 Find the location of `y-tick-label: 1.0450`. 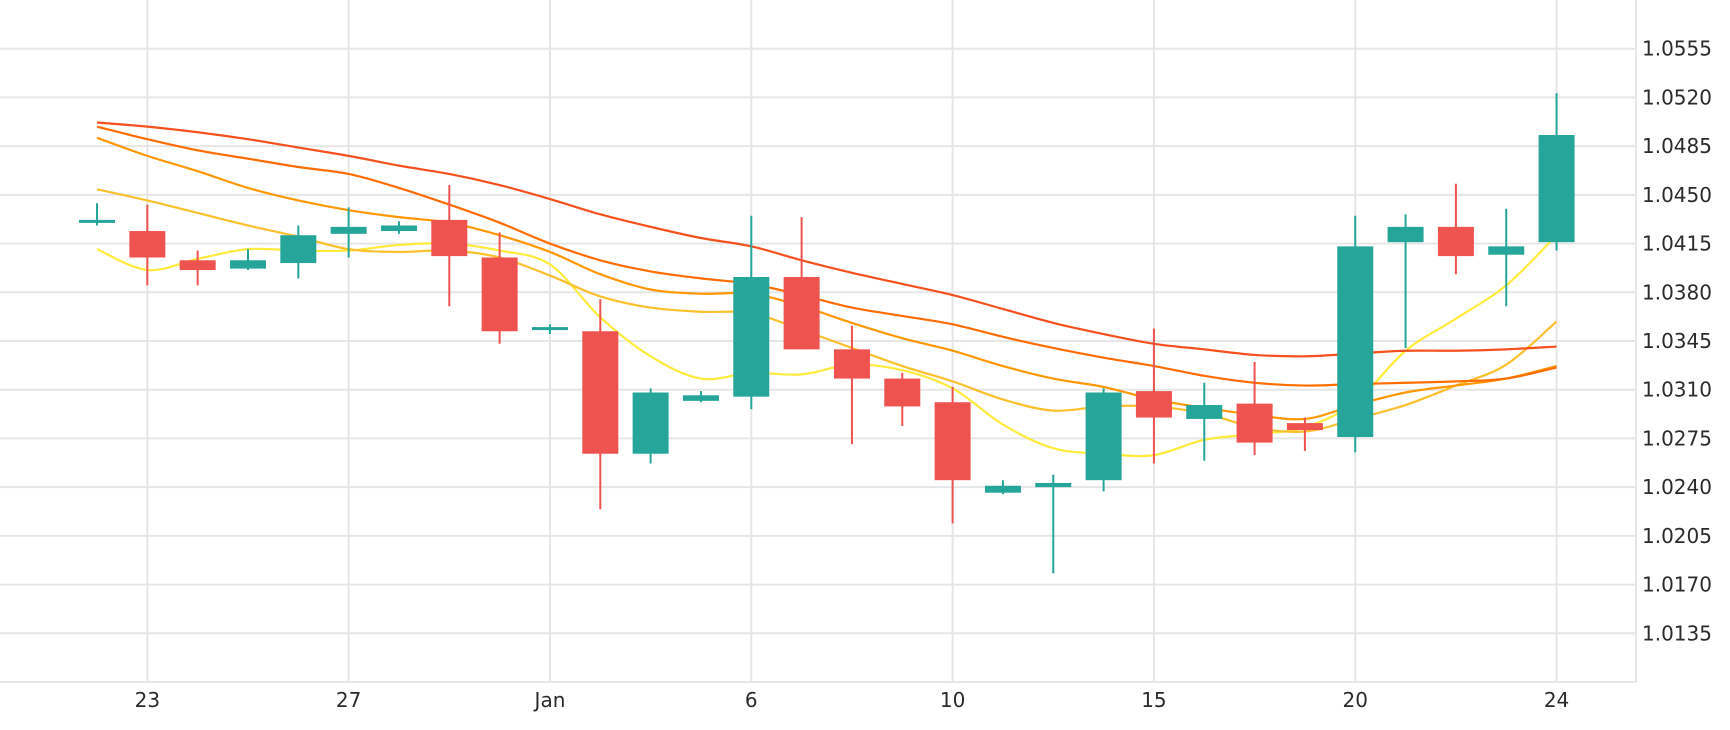

y-tick-label: 1.0450 is located at coordinates (1677, 195).